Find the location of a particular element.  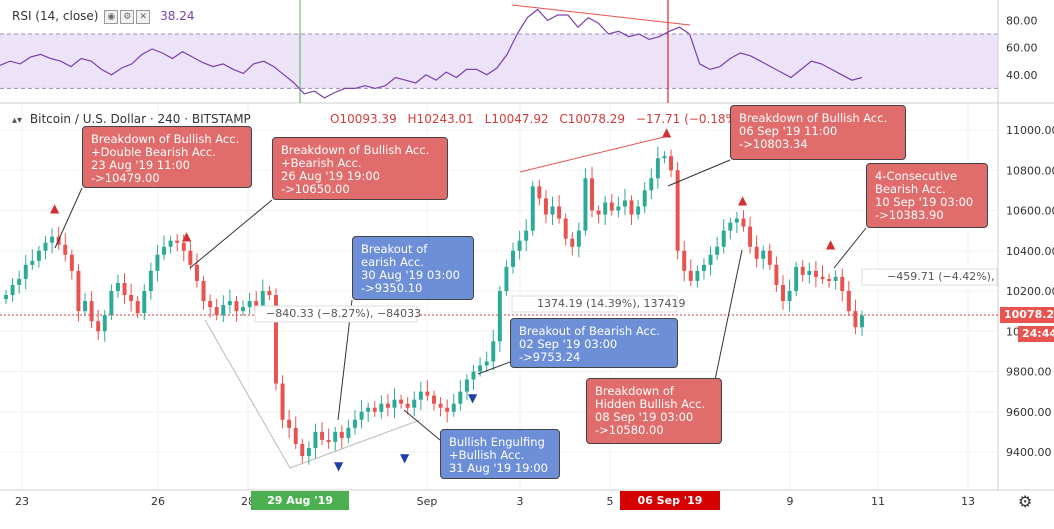

time-tick-label: 11 is located at coordinates (878, 501).